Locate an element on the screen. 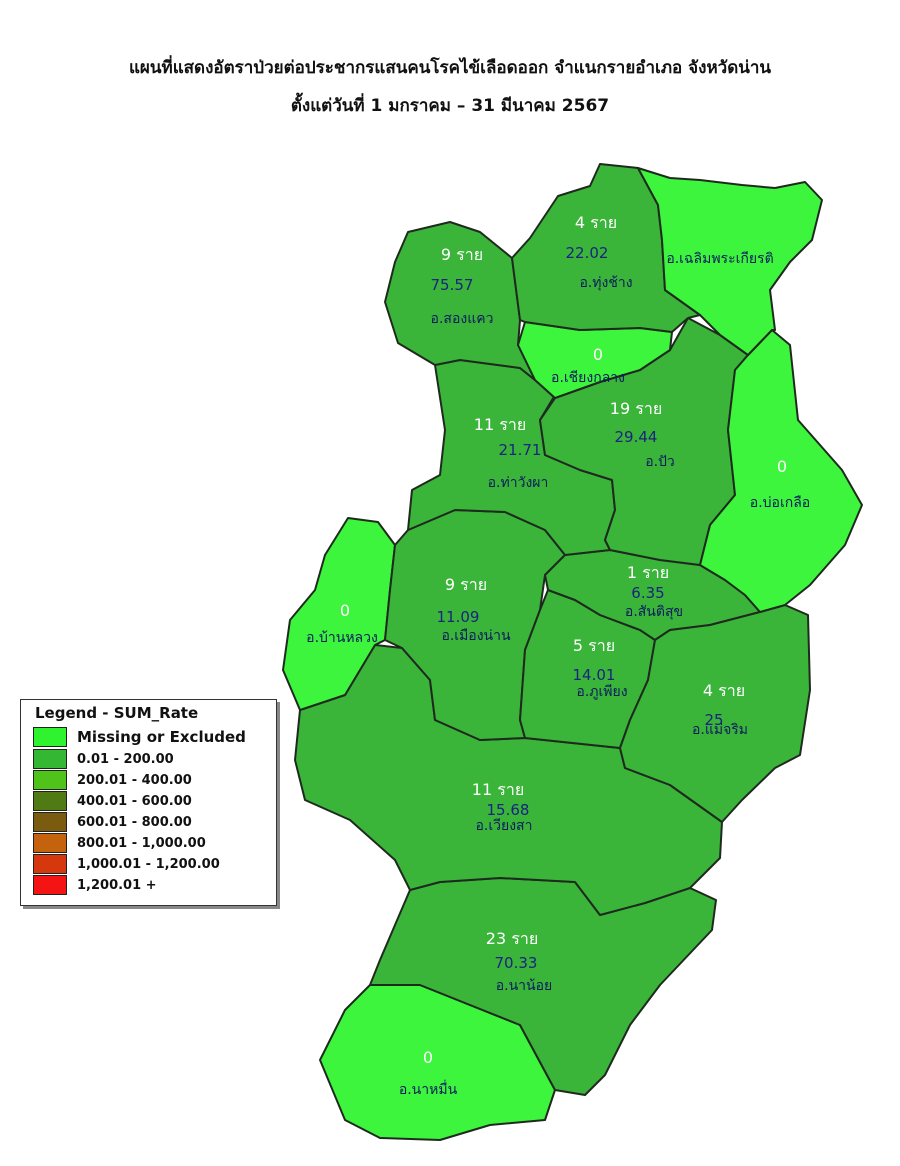 This screenshot has height=1166, width=900. district-polygon-chaloemphrakiat is located at coordinates (730, 261).